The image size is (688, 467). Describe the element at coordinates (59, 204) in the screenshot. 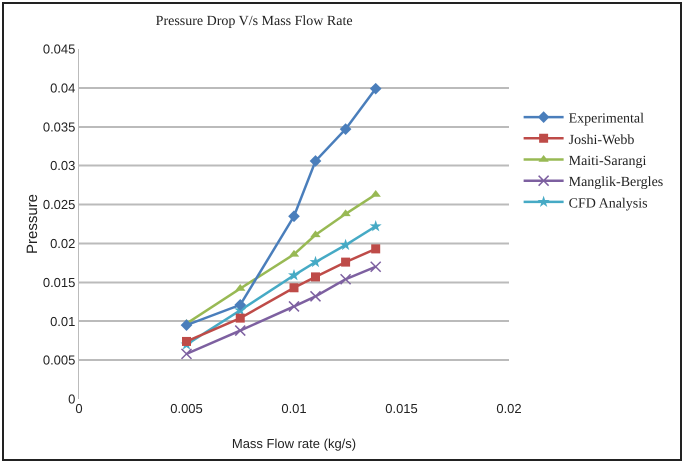

I see `y-tick-label: 0.025` at that location.